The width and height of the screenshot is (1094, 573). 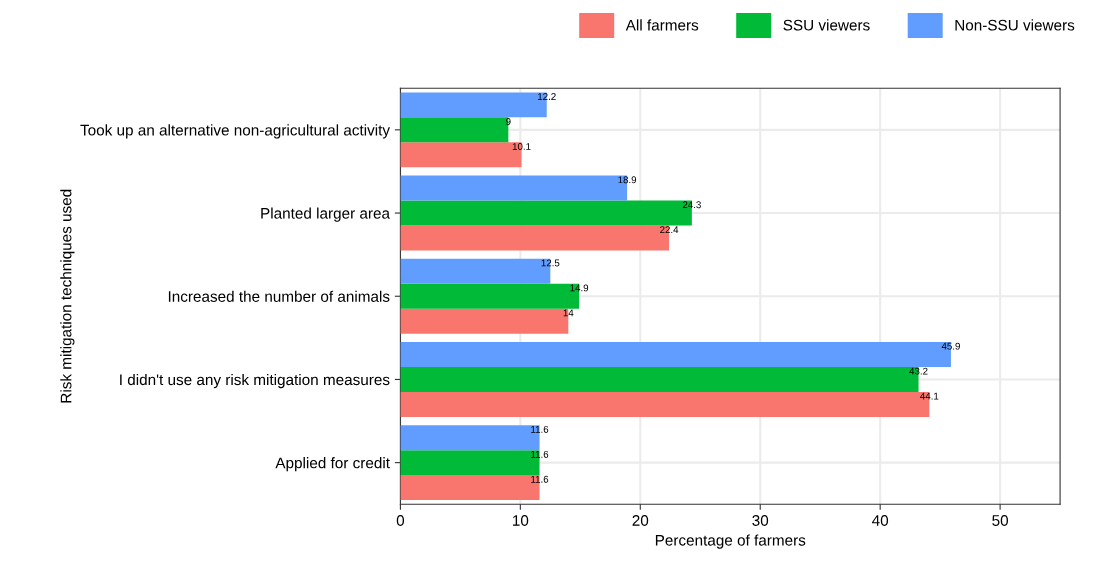 What do you see at coordinates (1015, 25) in the screenshot?
I see `legend-label: Non-SSU viewers` at bounding box center [1015, 25].